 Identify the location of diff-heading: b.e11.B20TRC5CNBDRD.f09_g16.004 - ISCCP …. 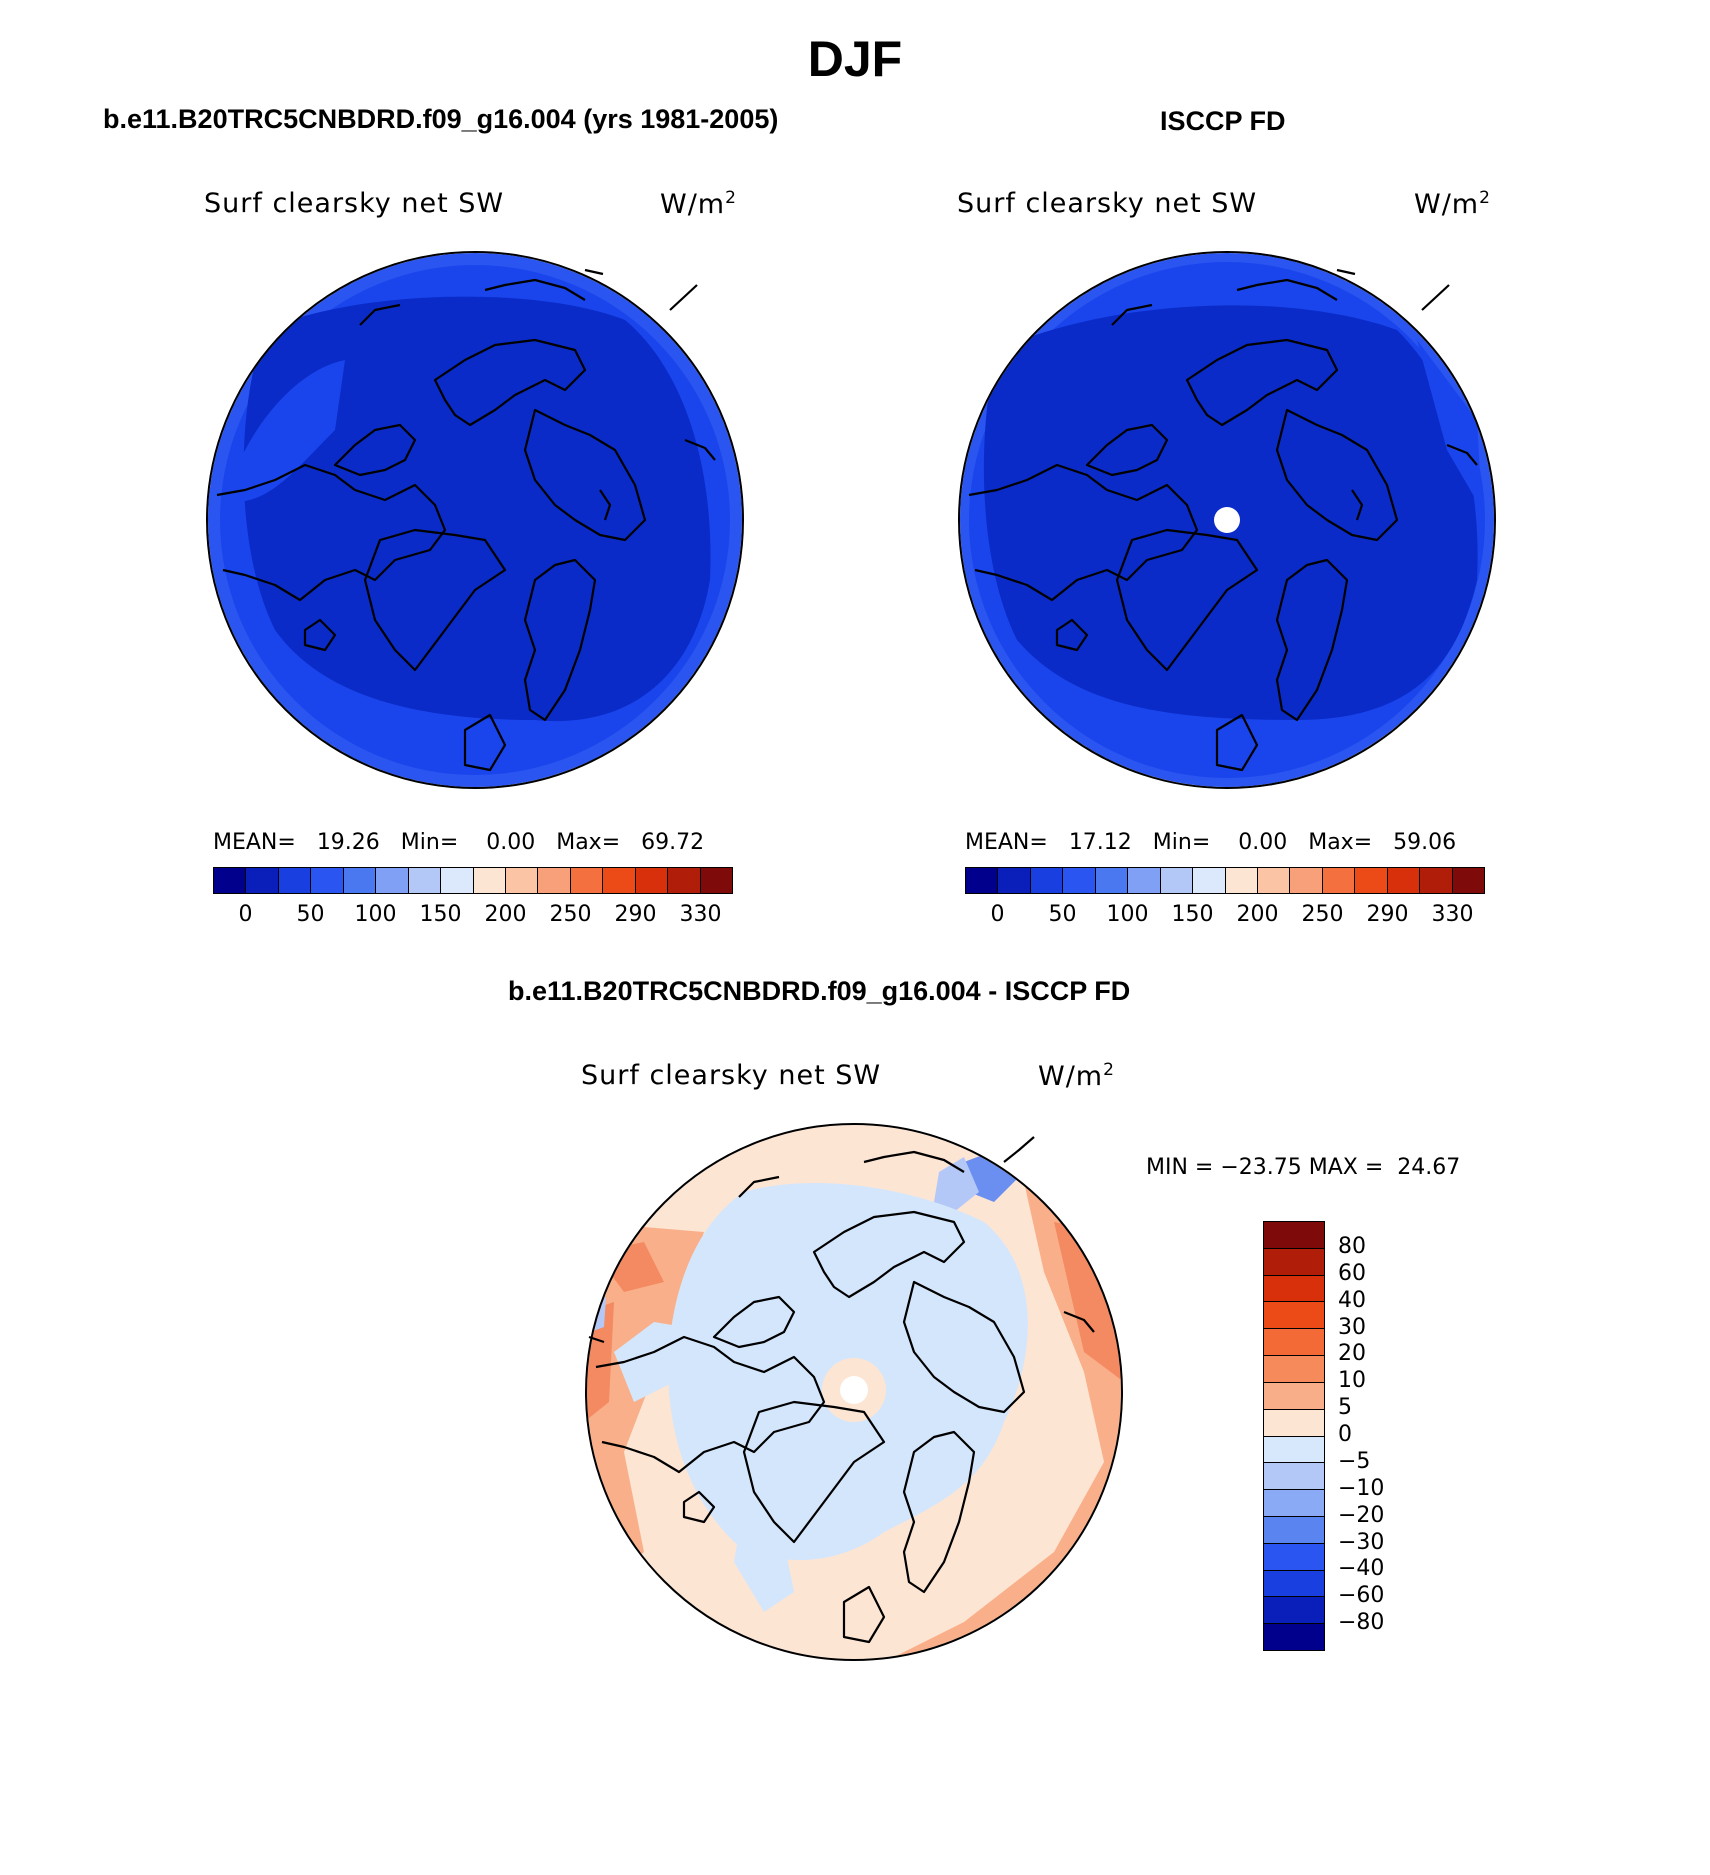
(819, 991).